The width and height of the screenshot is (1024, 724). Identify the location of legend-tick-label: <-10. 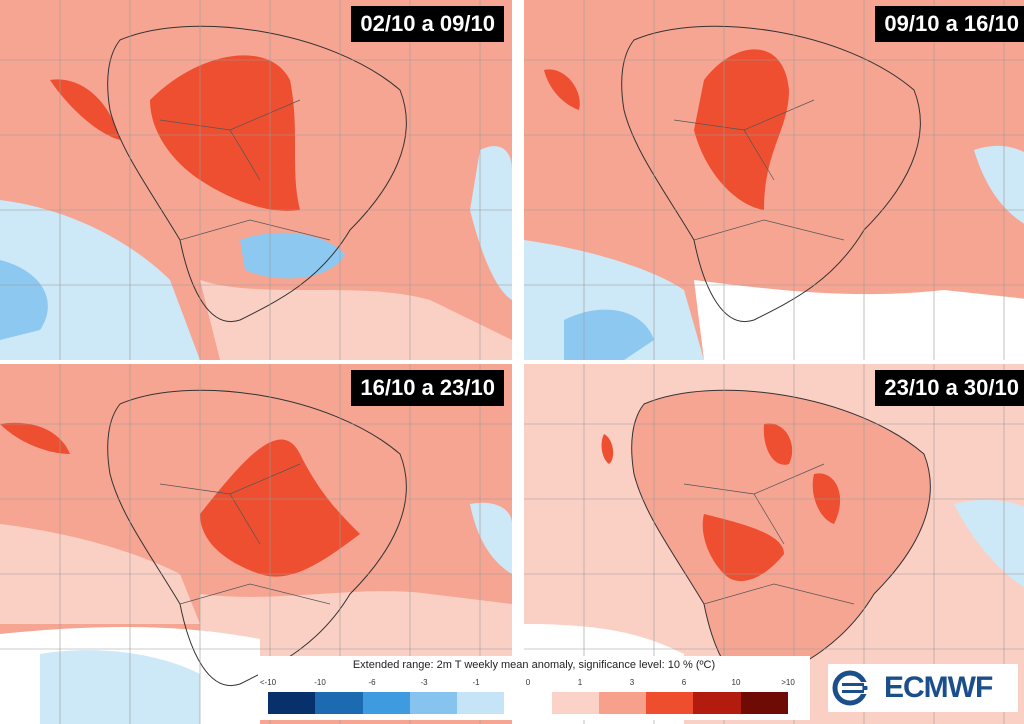
(268, 682).